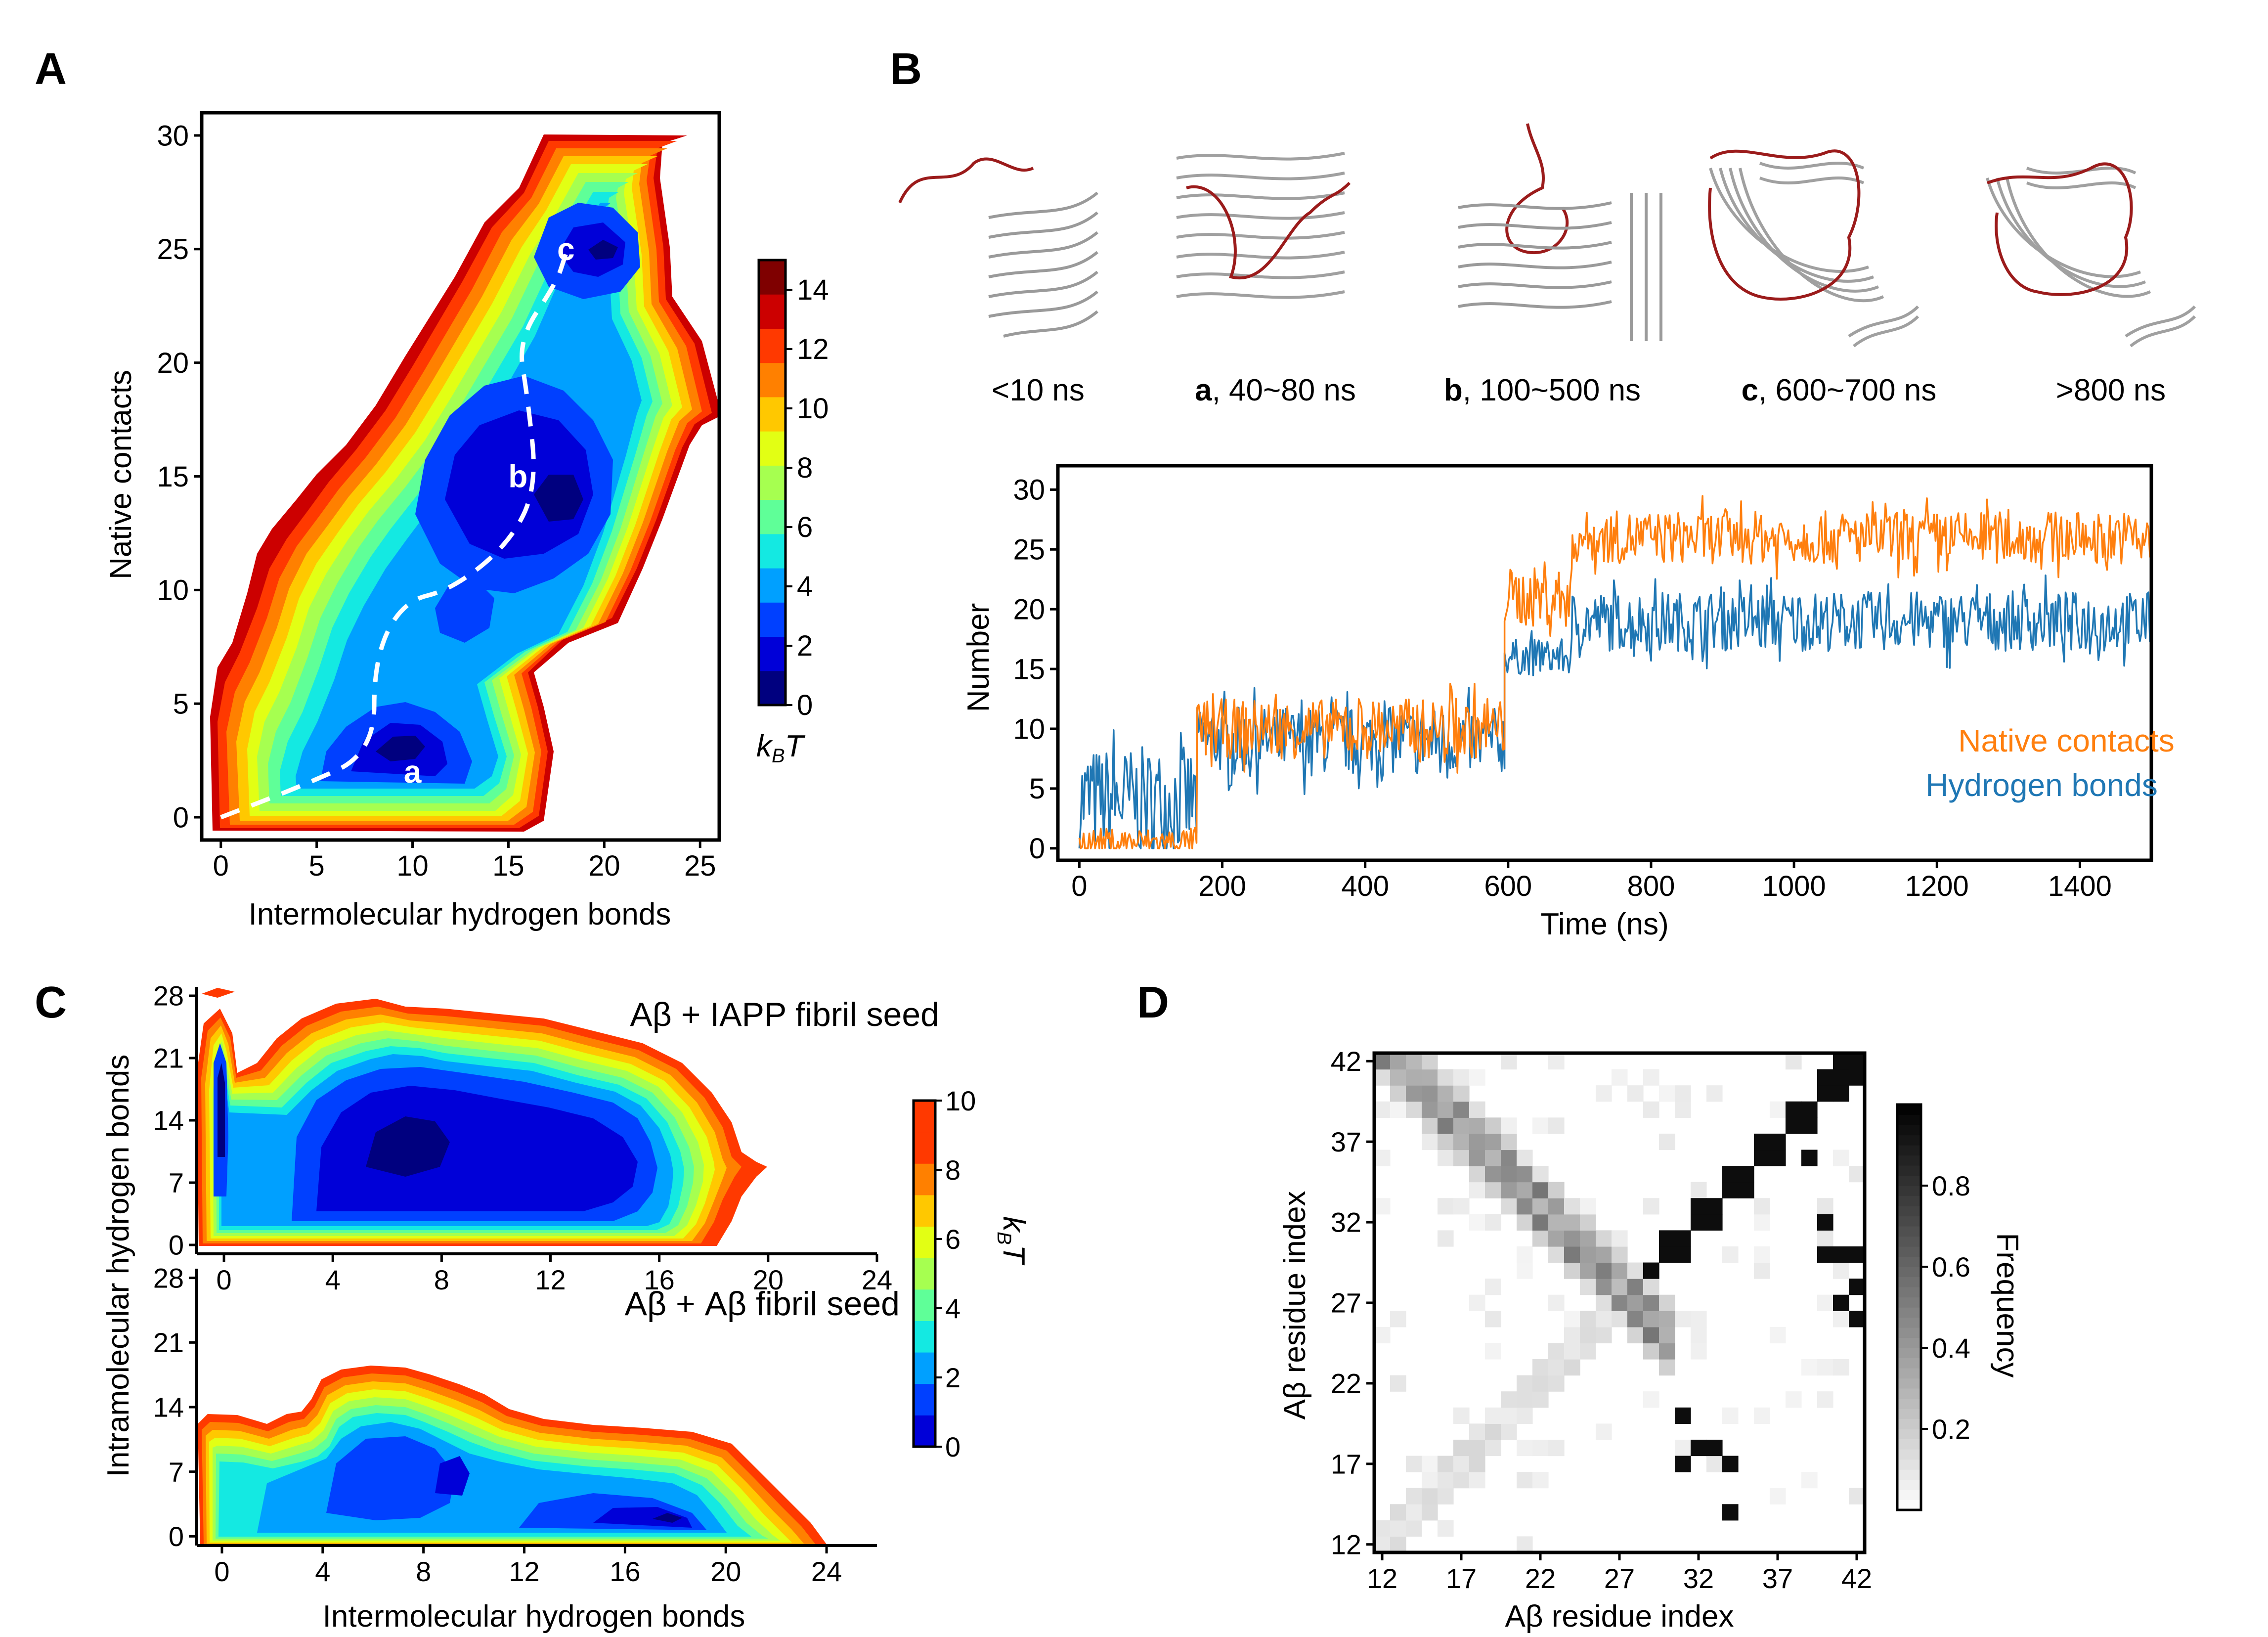  What do you see at coordinates (2080, 886) in the screenshot?
I see `panel-b-x-tick-label: 1400` at bounding box center [2080, 886].